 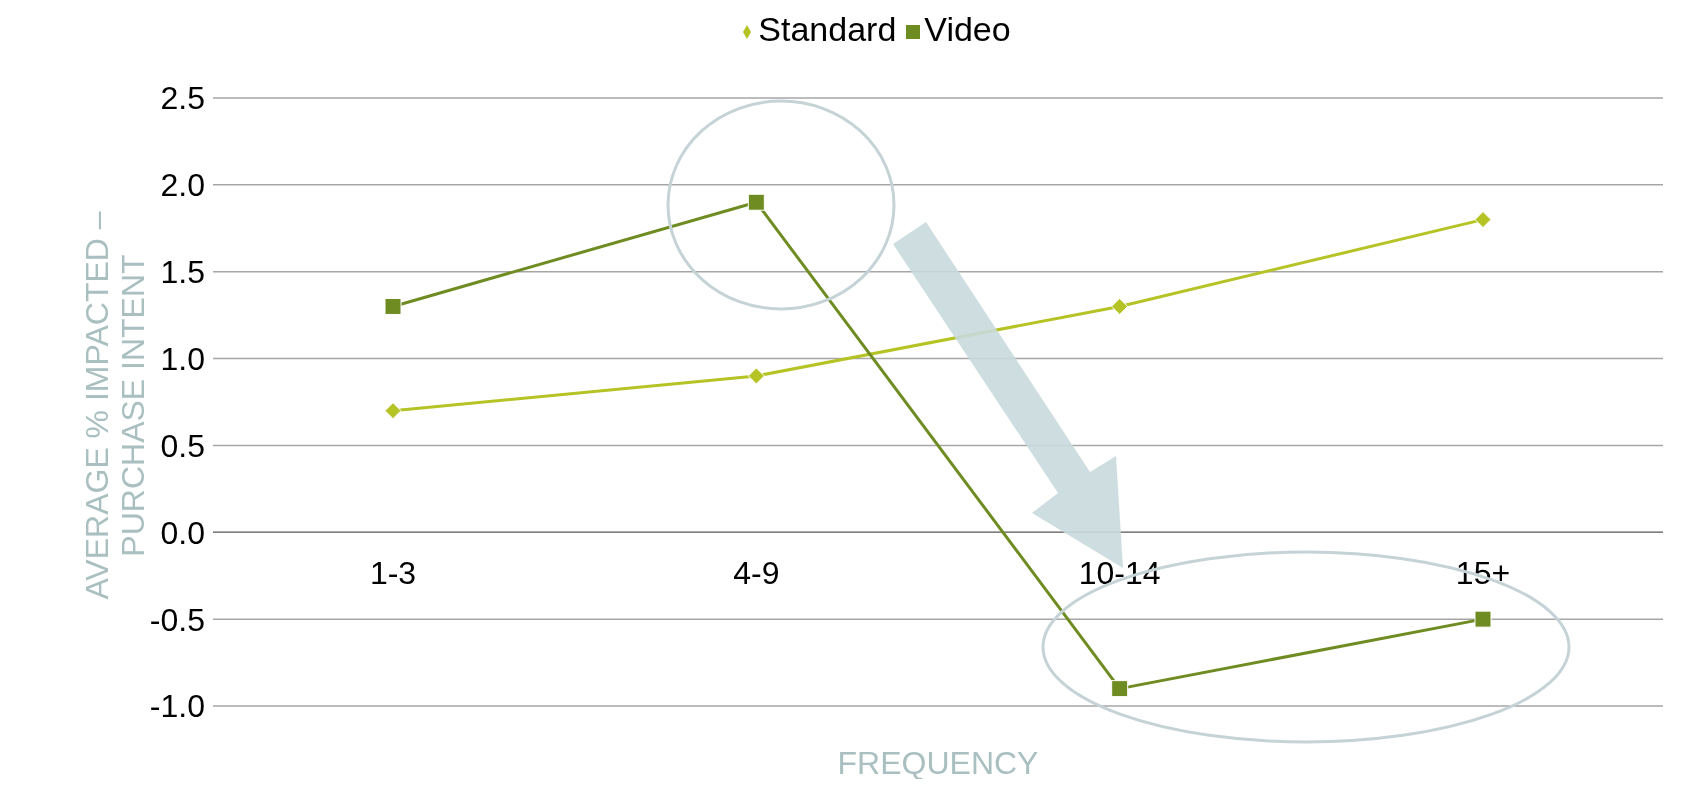 I want to click on y-tick-label: 0.5, so click(x=182, y=445).